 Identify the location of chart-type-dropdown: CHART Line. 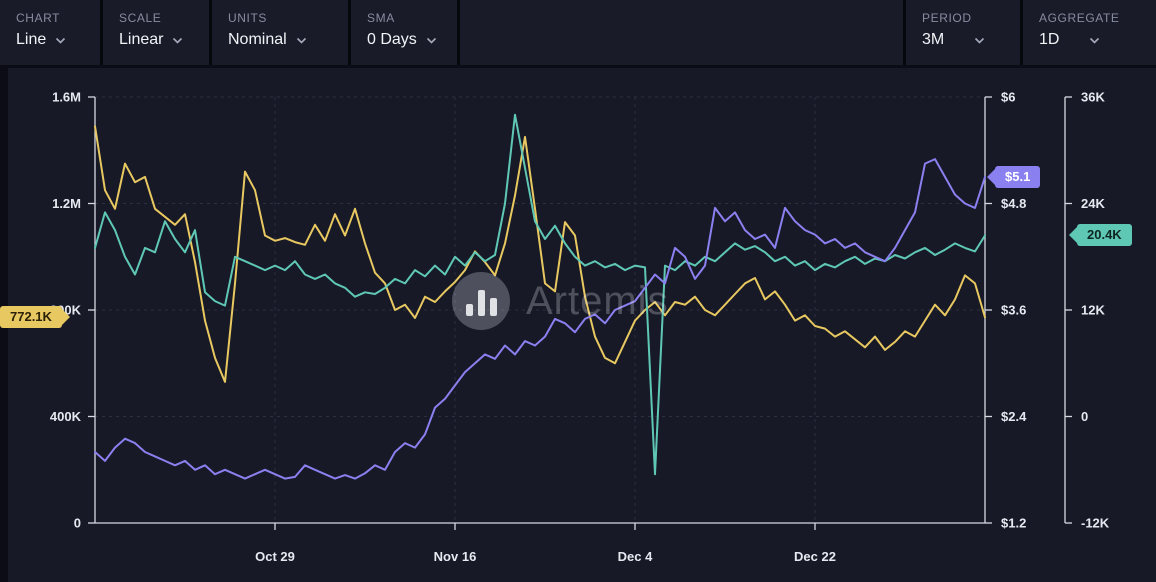
(50, 32).